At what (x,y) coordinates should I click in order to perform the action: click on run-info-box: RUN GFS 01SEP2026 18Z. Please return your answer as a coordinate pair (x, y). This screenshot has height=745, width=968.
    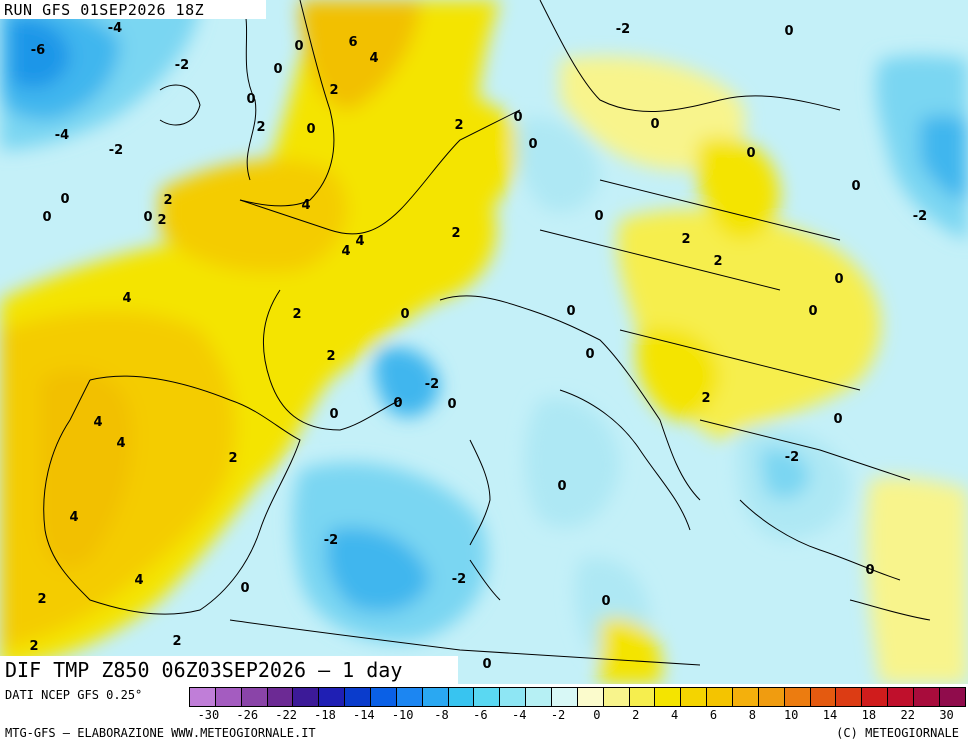
    Looking at the image, I should click on (133, 9).